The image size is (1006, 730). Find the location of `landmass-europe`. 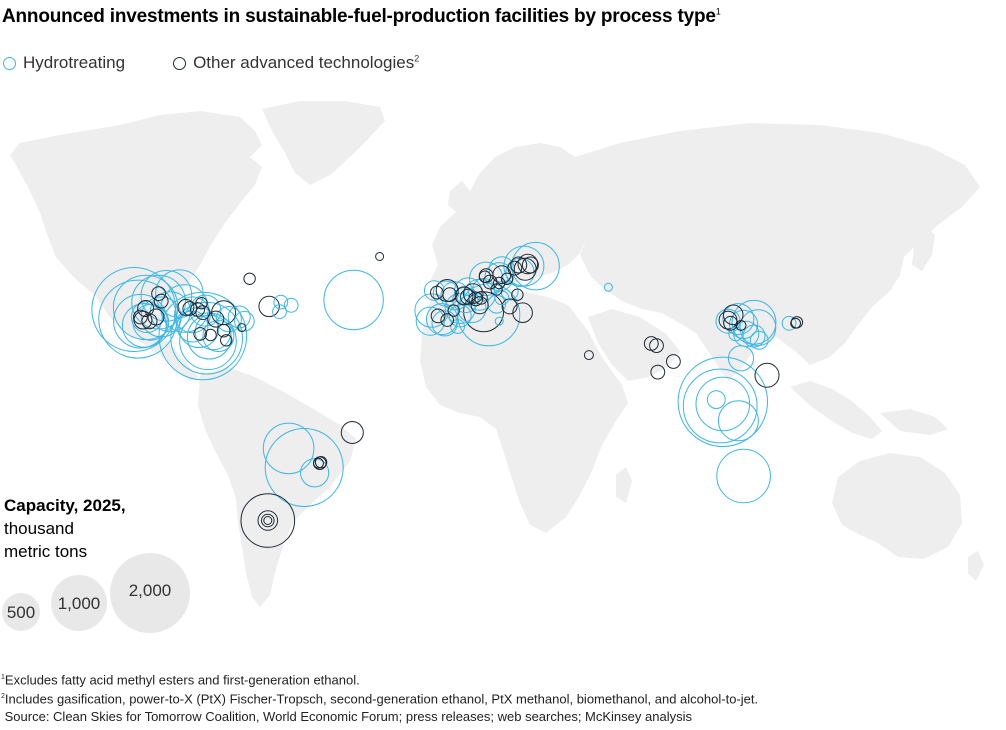

landmass-europe is located at coordinates (511, 214).